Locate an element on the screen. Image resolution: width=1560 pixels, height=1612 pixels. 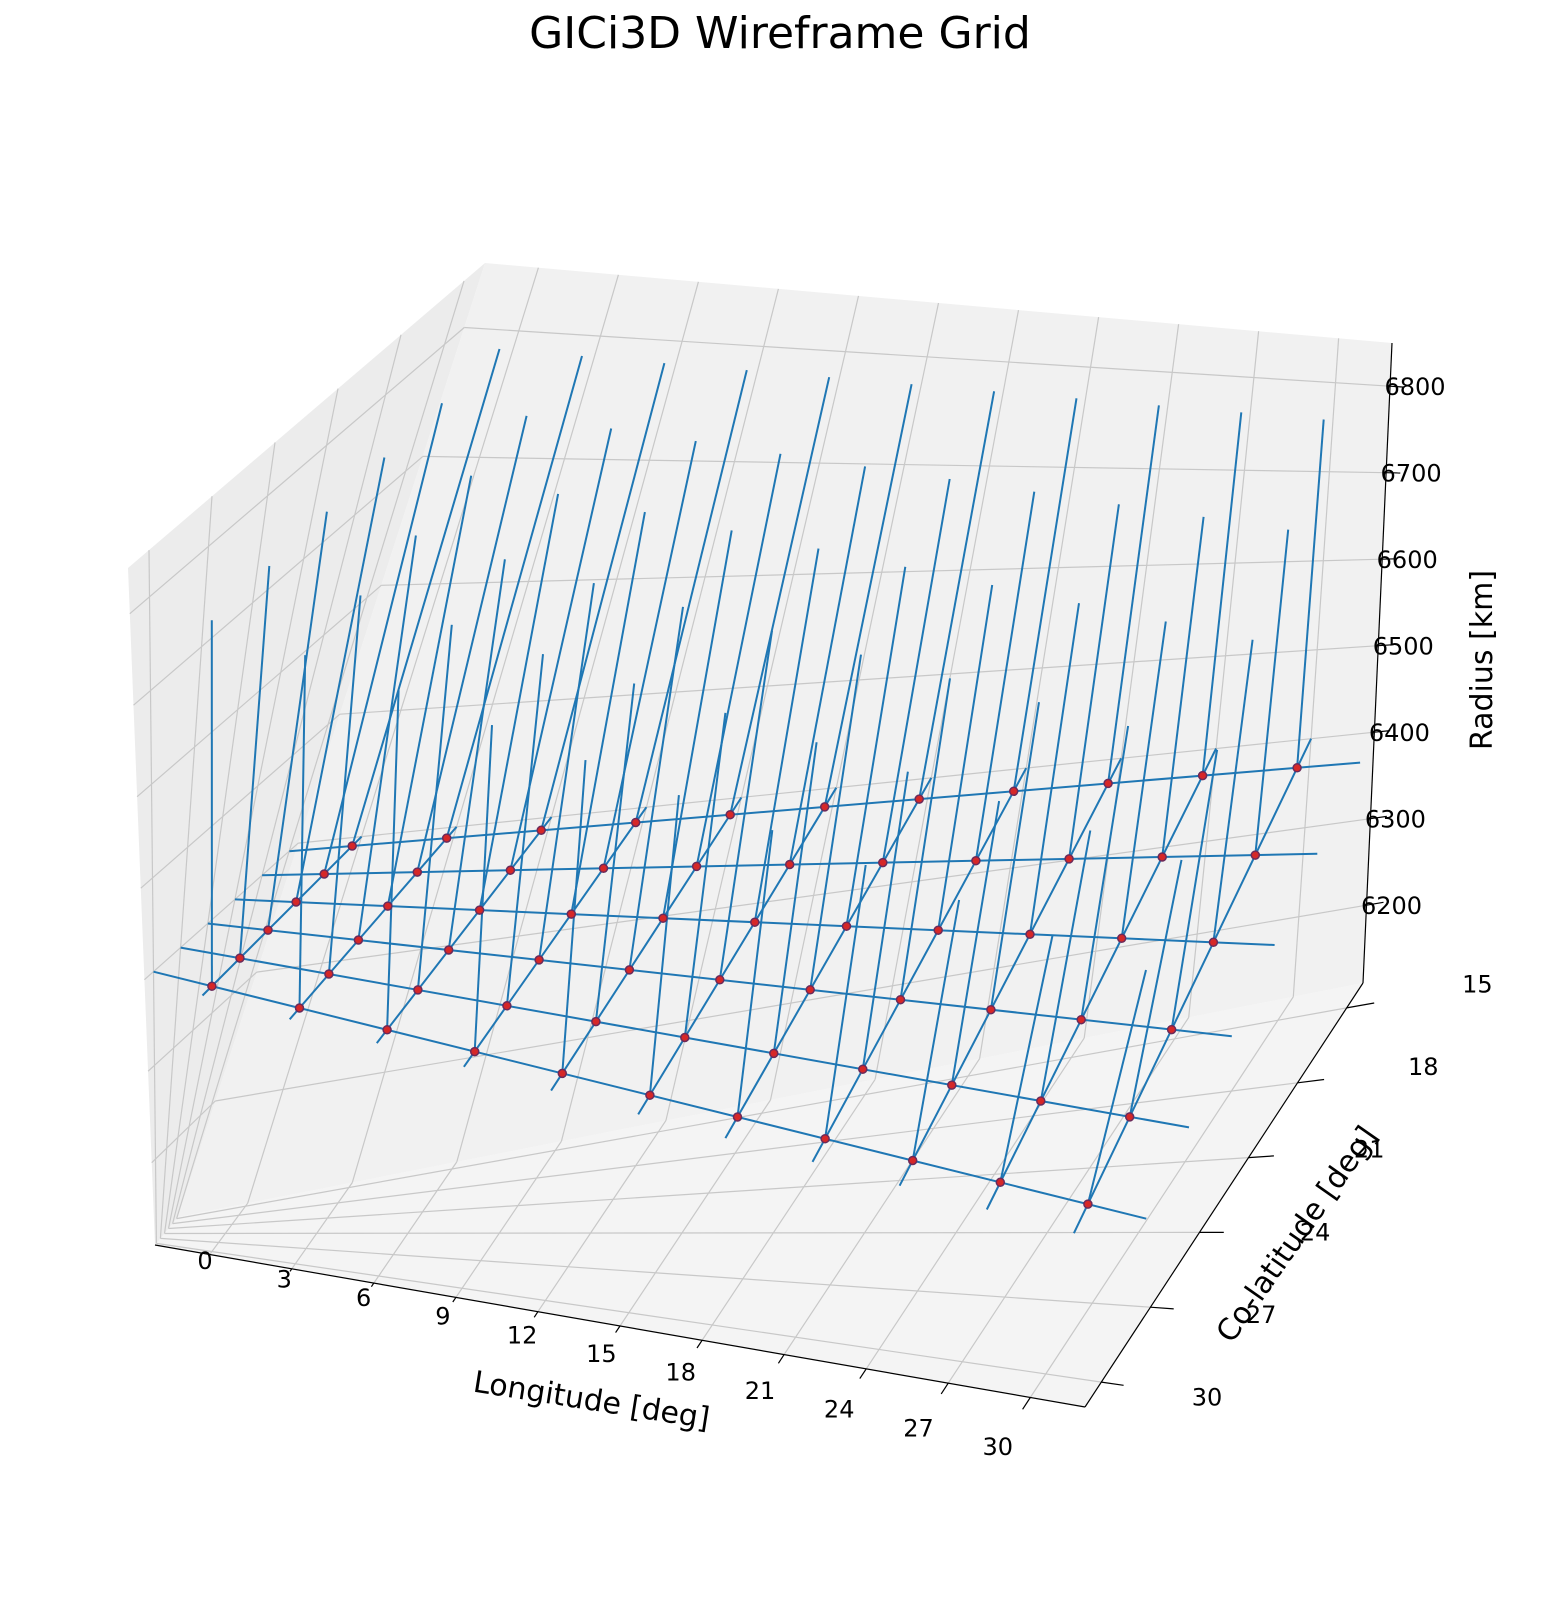
x-tick-label: 18 is located at coordinates (680, 1373).